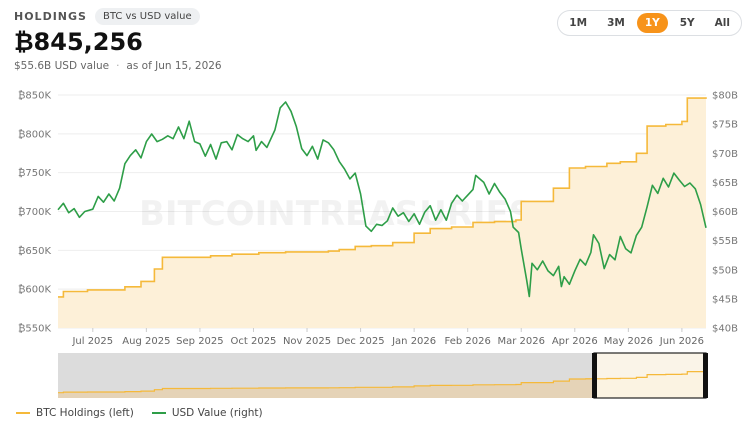 The height and width of the screenshot is (430, 750). Describe the element at coordinates (578, 23) in the screenshot. I see `range-button-1m: 1M` at that location.